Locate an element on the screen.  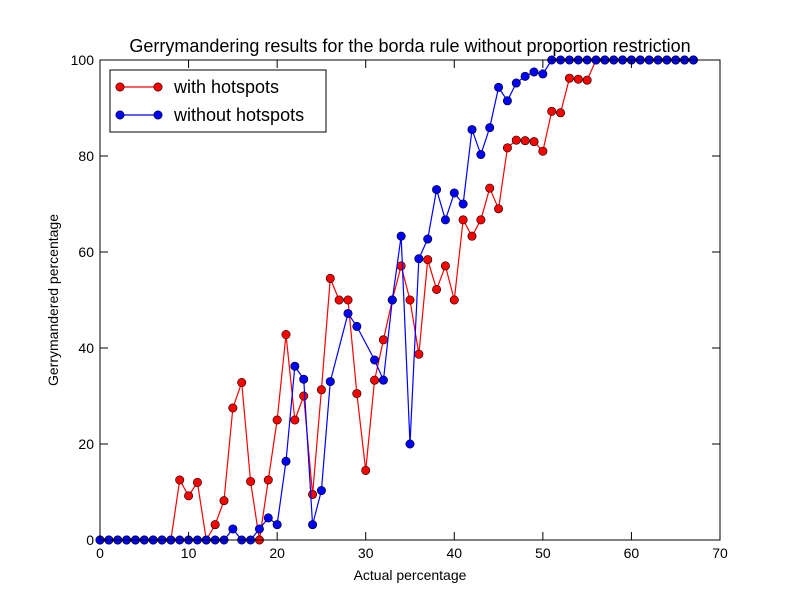
x-tick-label: 20 is located at coordinates (277, 553).